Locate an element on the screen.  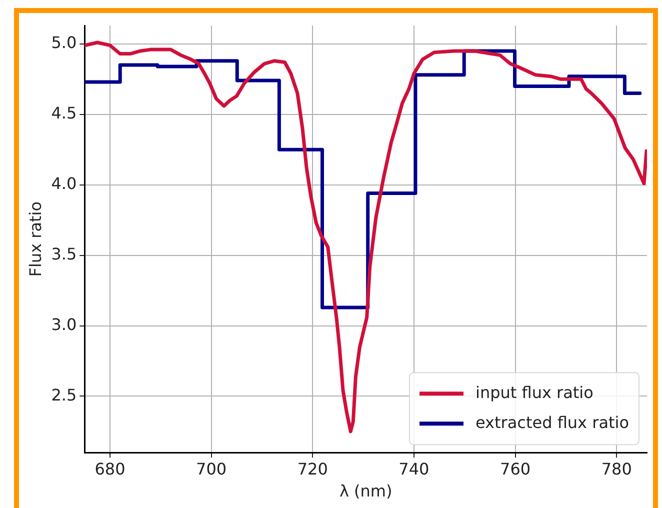
x-tick-label: 760 is located at coordinates (515, 468).